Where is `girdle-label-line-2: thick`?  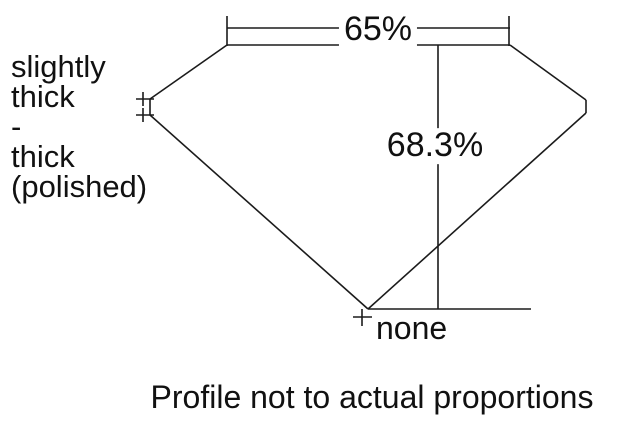 girdle-label-line-2: thick is located at coordinates (43, 96).